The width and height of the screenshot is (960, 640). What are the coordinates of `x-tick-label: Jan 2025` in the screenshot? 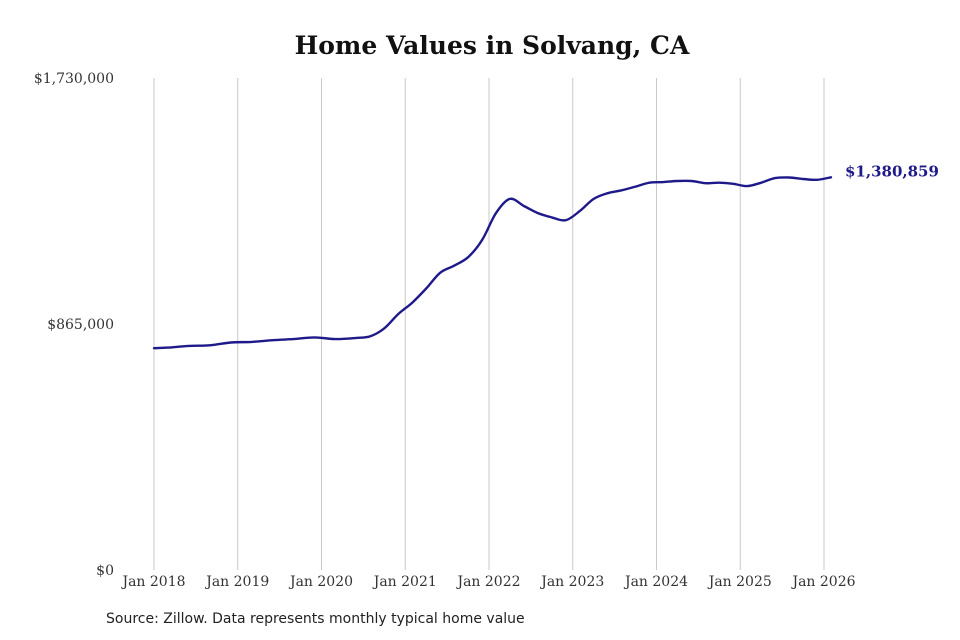 It's located at (739, 582).